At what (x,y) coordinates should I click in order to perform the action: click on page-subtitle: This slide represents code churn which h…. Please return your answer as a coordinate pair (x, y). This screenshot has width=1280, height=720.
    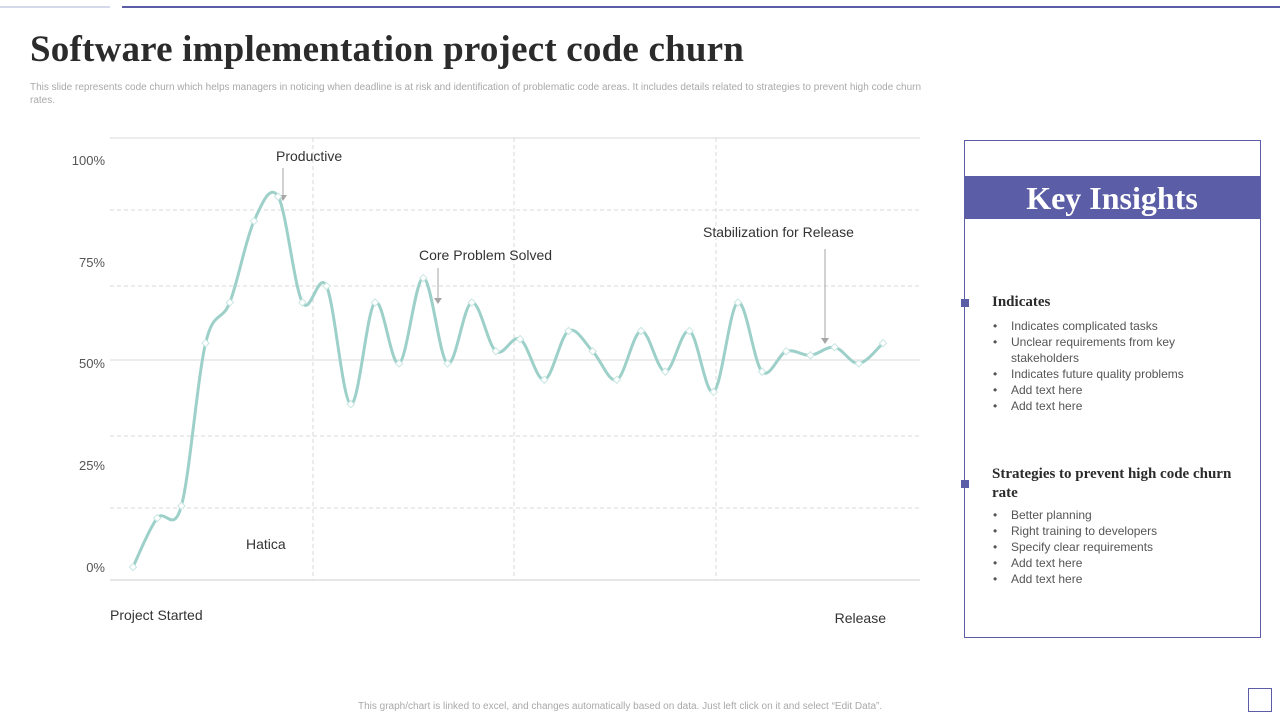
    Looking at the image, I should click on (476, 94).